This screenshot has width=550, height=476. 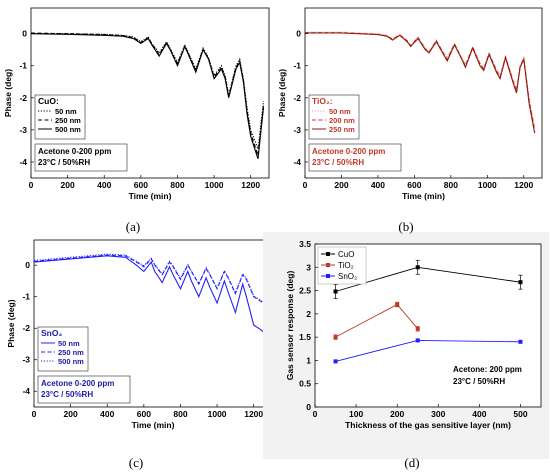 What do you see at coordinates (346, 265) in the screenshot?
I see `legend-label: TiO₂` at bounding box center [346, 265].